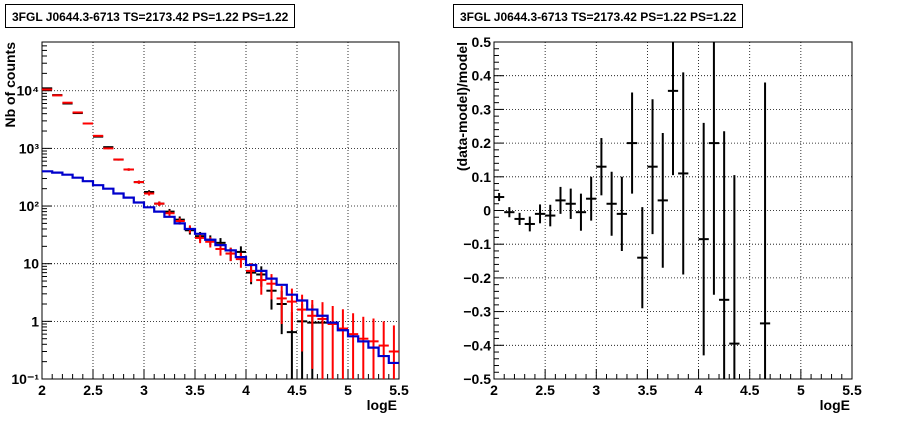 This screenshot has height=421, width=898. I want to click on y-tick-label: 0.1, so click(482, 177).